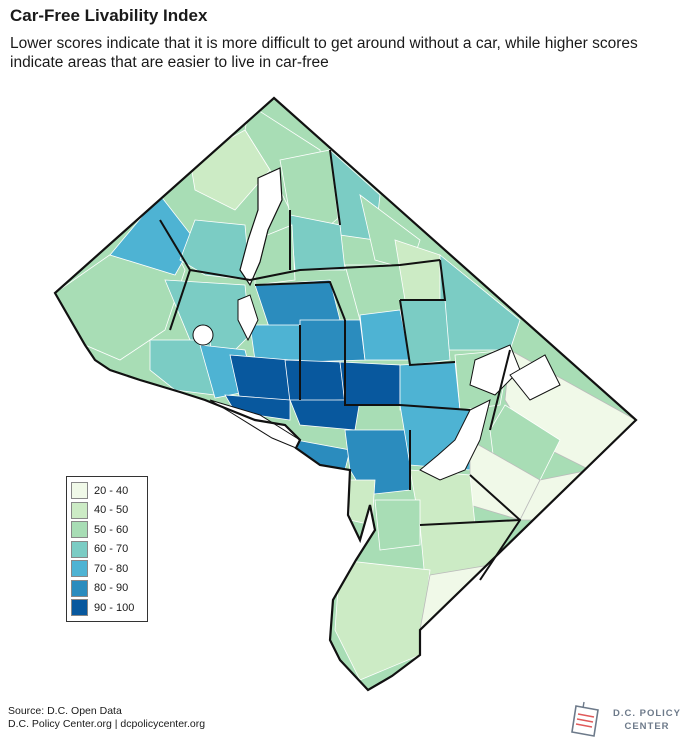  I want to click on rock-creek-park-lower, so click(248, 318).